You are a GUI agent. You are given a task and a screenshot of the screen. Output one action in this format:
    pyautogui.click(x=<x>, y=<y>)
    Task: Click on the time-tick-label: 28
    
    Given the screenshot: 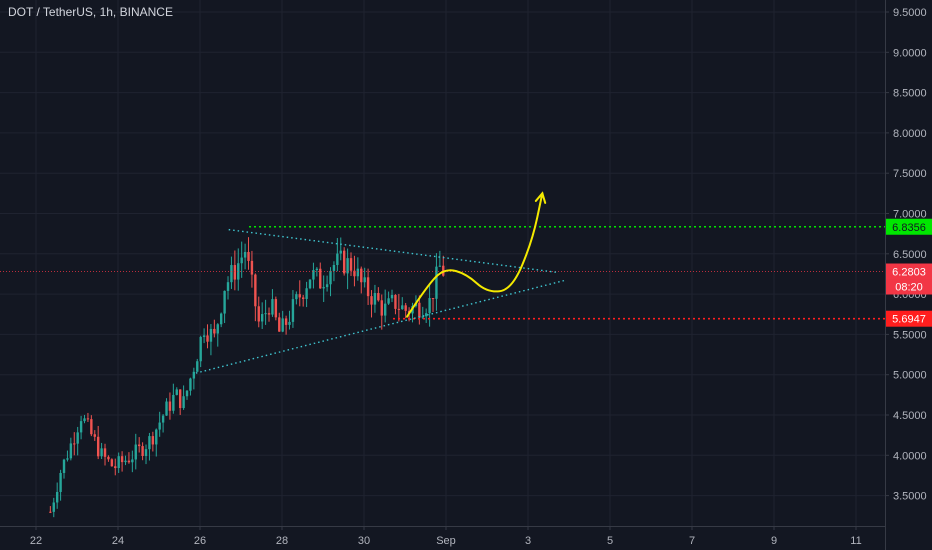 What is the action you would take?
    pyautogui.click(x=282, y=541)
    